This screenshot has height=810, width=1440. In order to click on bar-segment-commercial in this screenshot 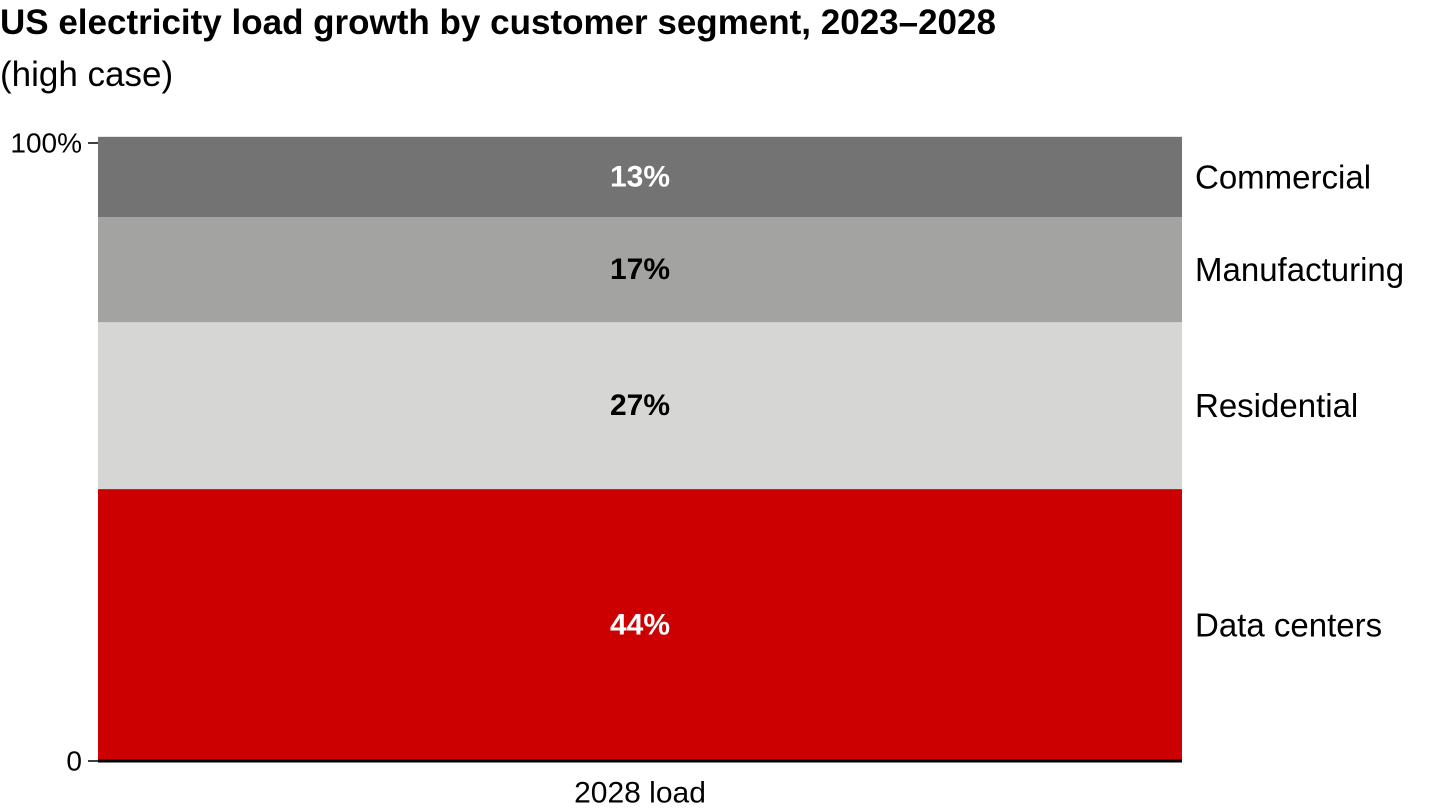, I will do `click(640, 177)`.